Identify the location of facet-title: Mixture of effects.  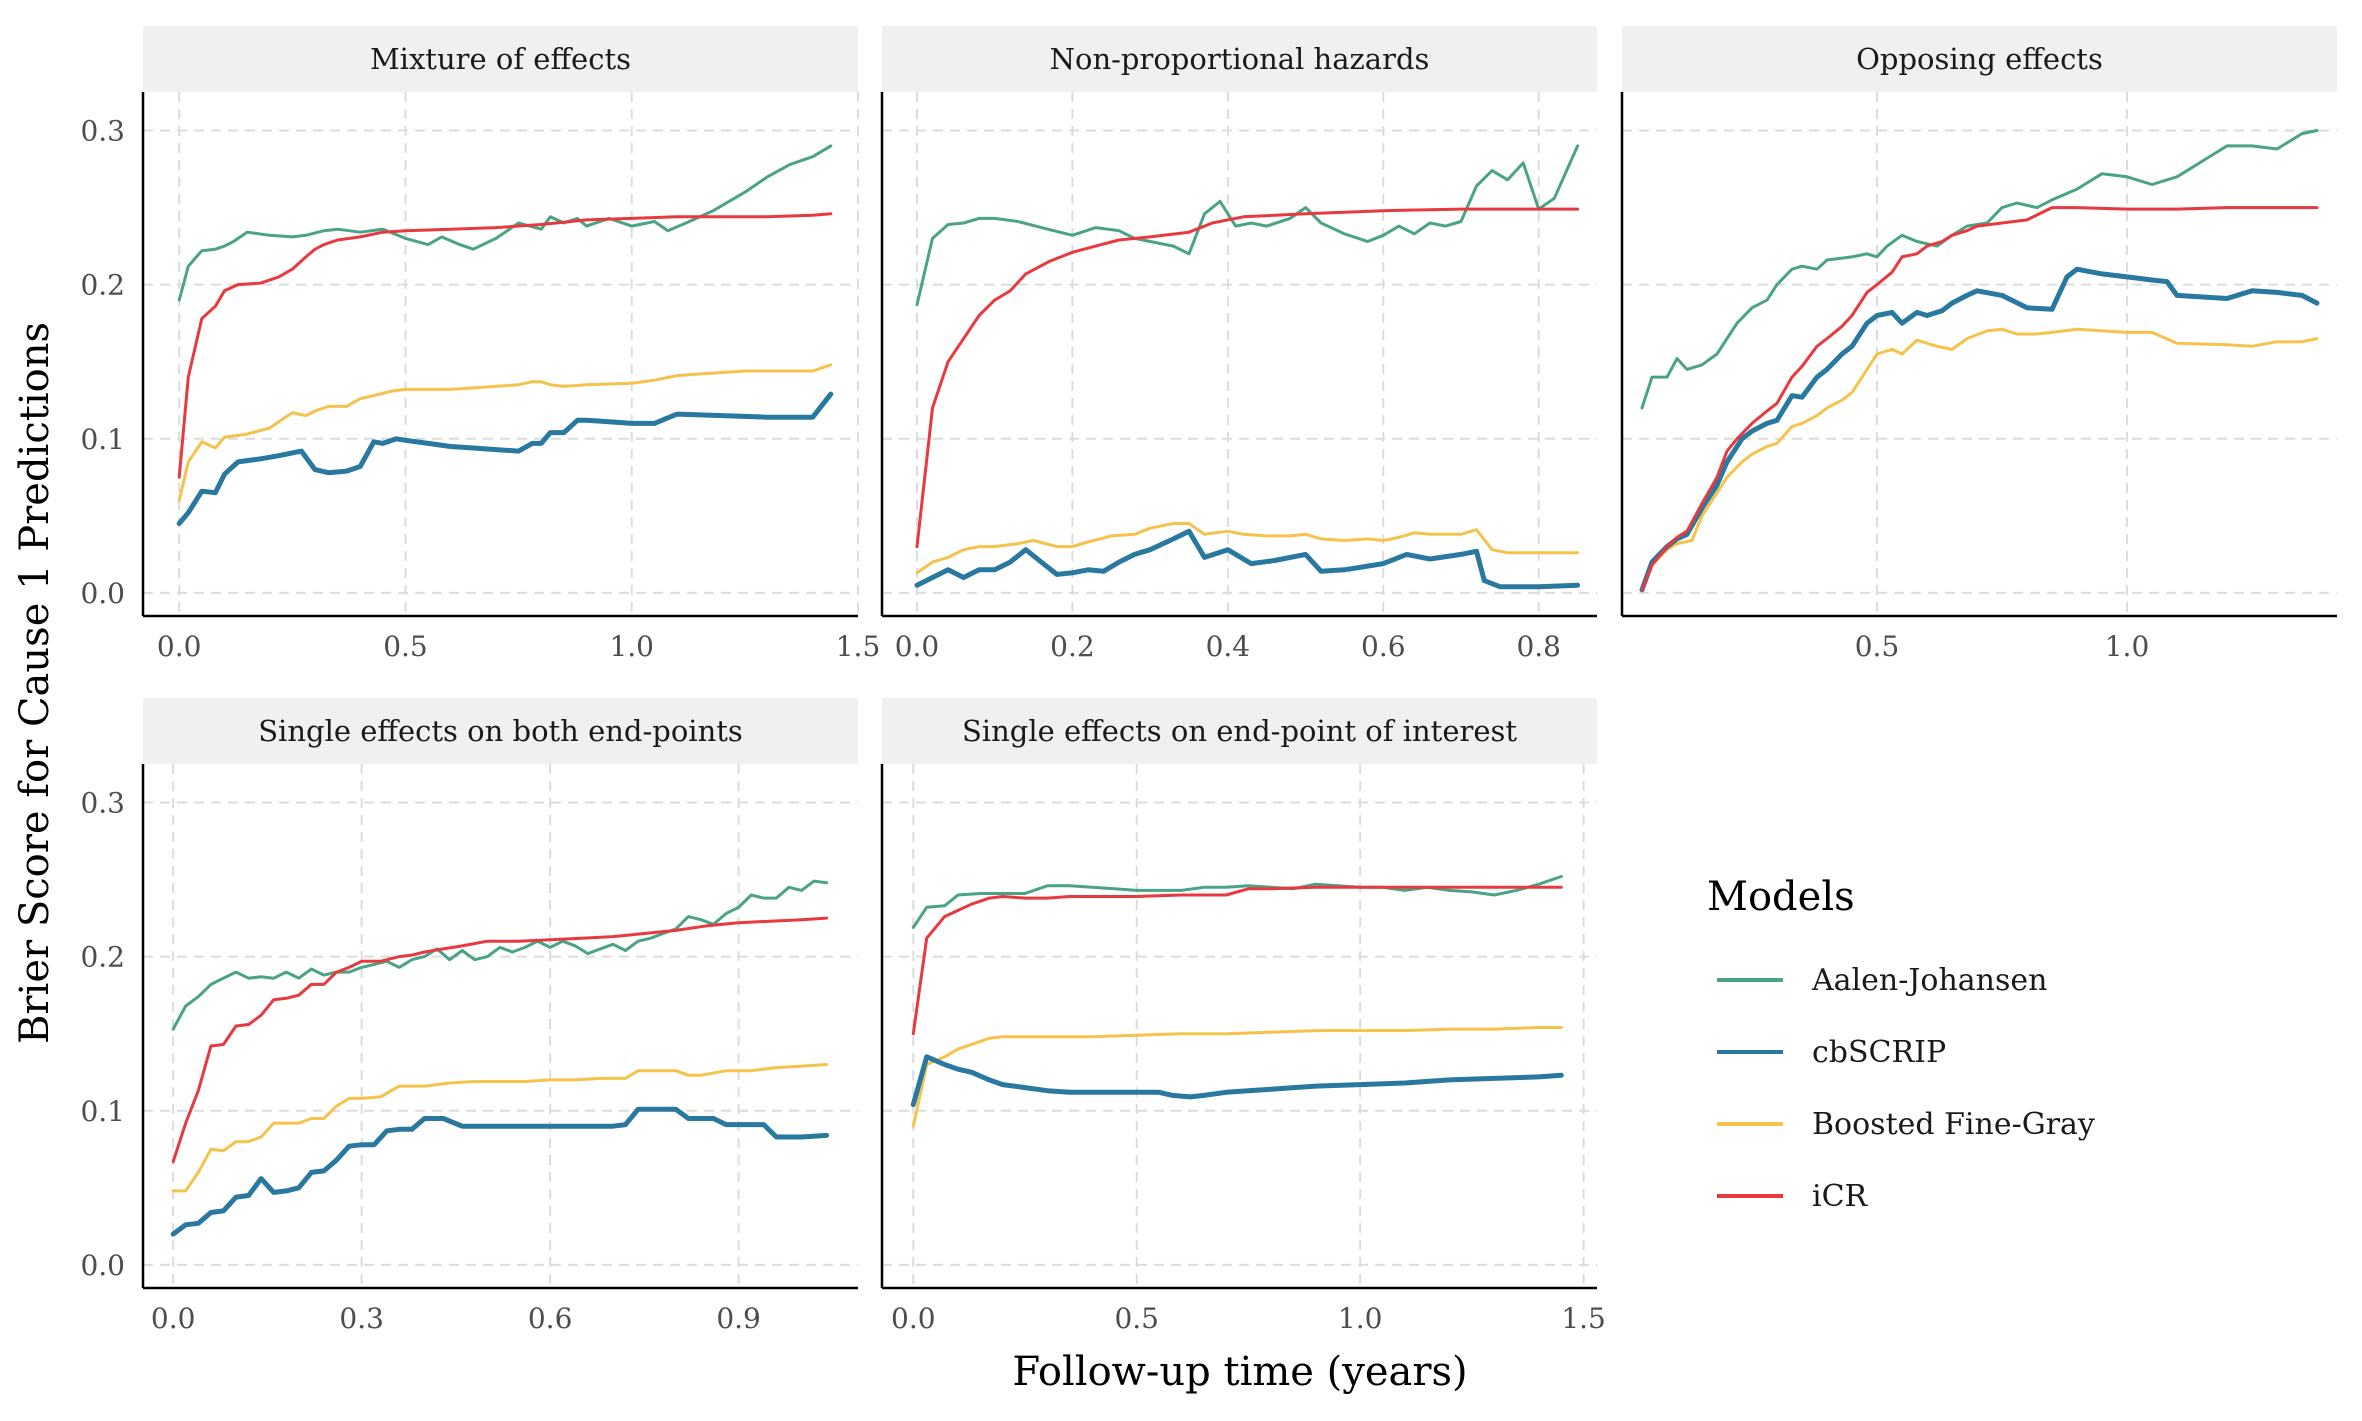
(500, 59).